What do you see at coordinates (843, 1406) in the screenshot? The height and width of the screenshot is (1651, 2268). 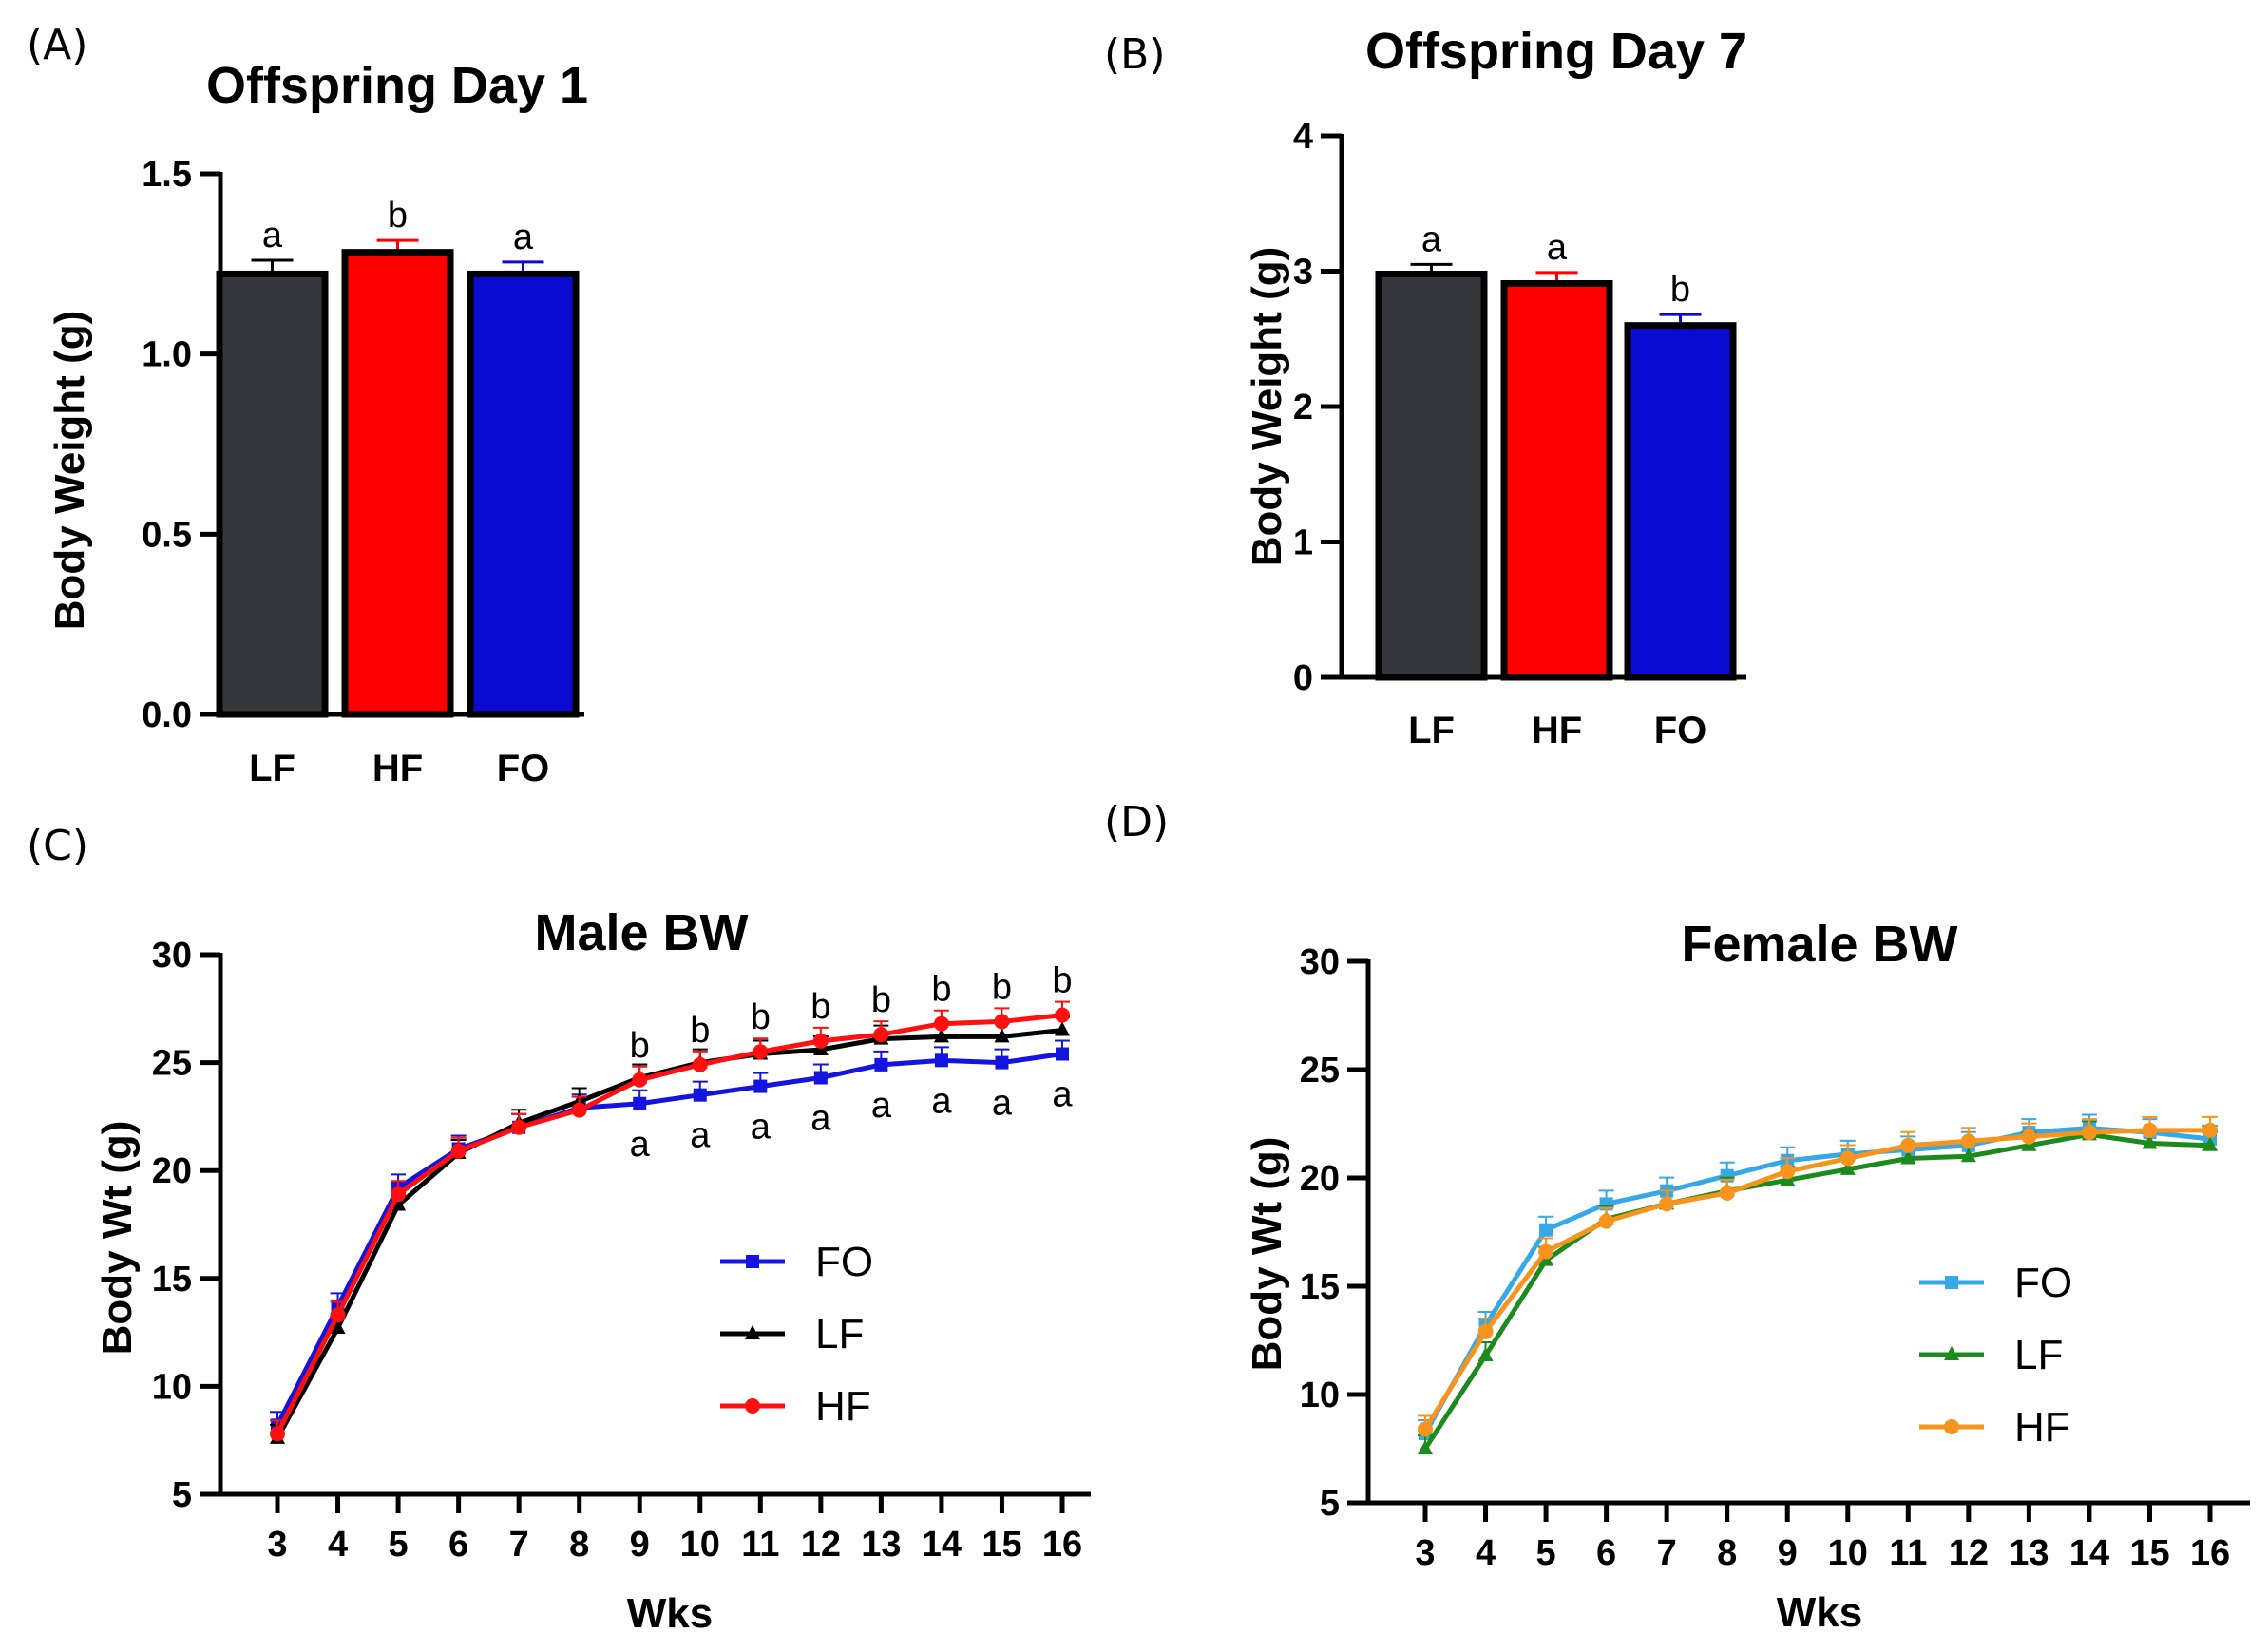 I see `panel-c-legend-label-hf: HF` at bounding box center [843, 1406].